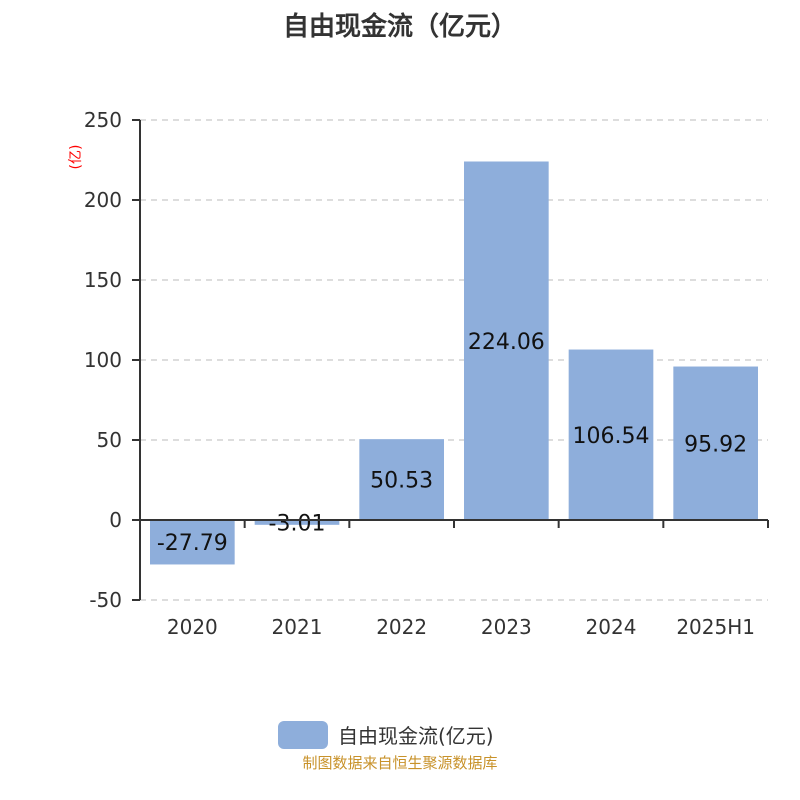  What do you see at coordinates (416, 736) in the screenshot?
I see `legend-label: 自由现金流(亿元)` at bounding box center [416, 736].